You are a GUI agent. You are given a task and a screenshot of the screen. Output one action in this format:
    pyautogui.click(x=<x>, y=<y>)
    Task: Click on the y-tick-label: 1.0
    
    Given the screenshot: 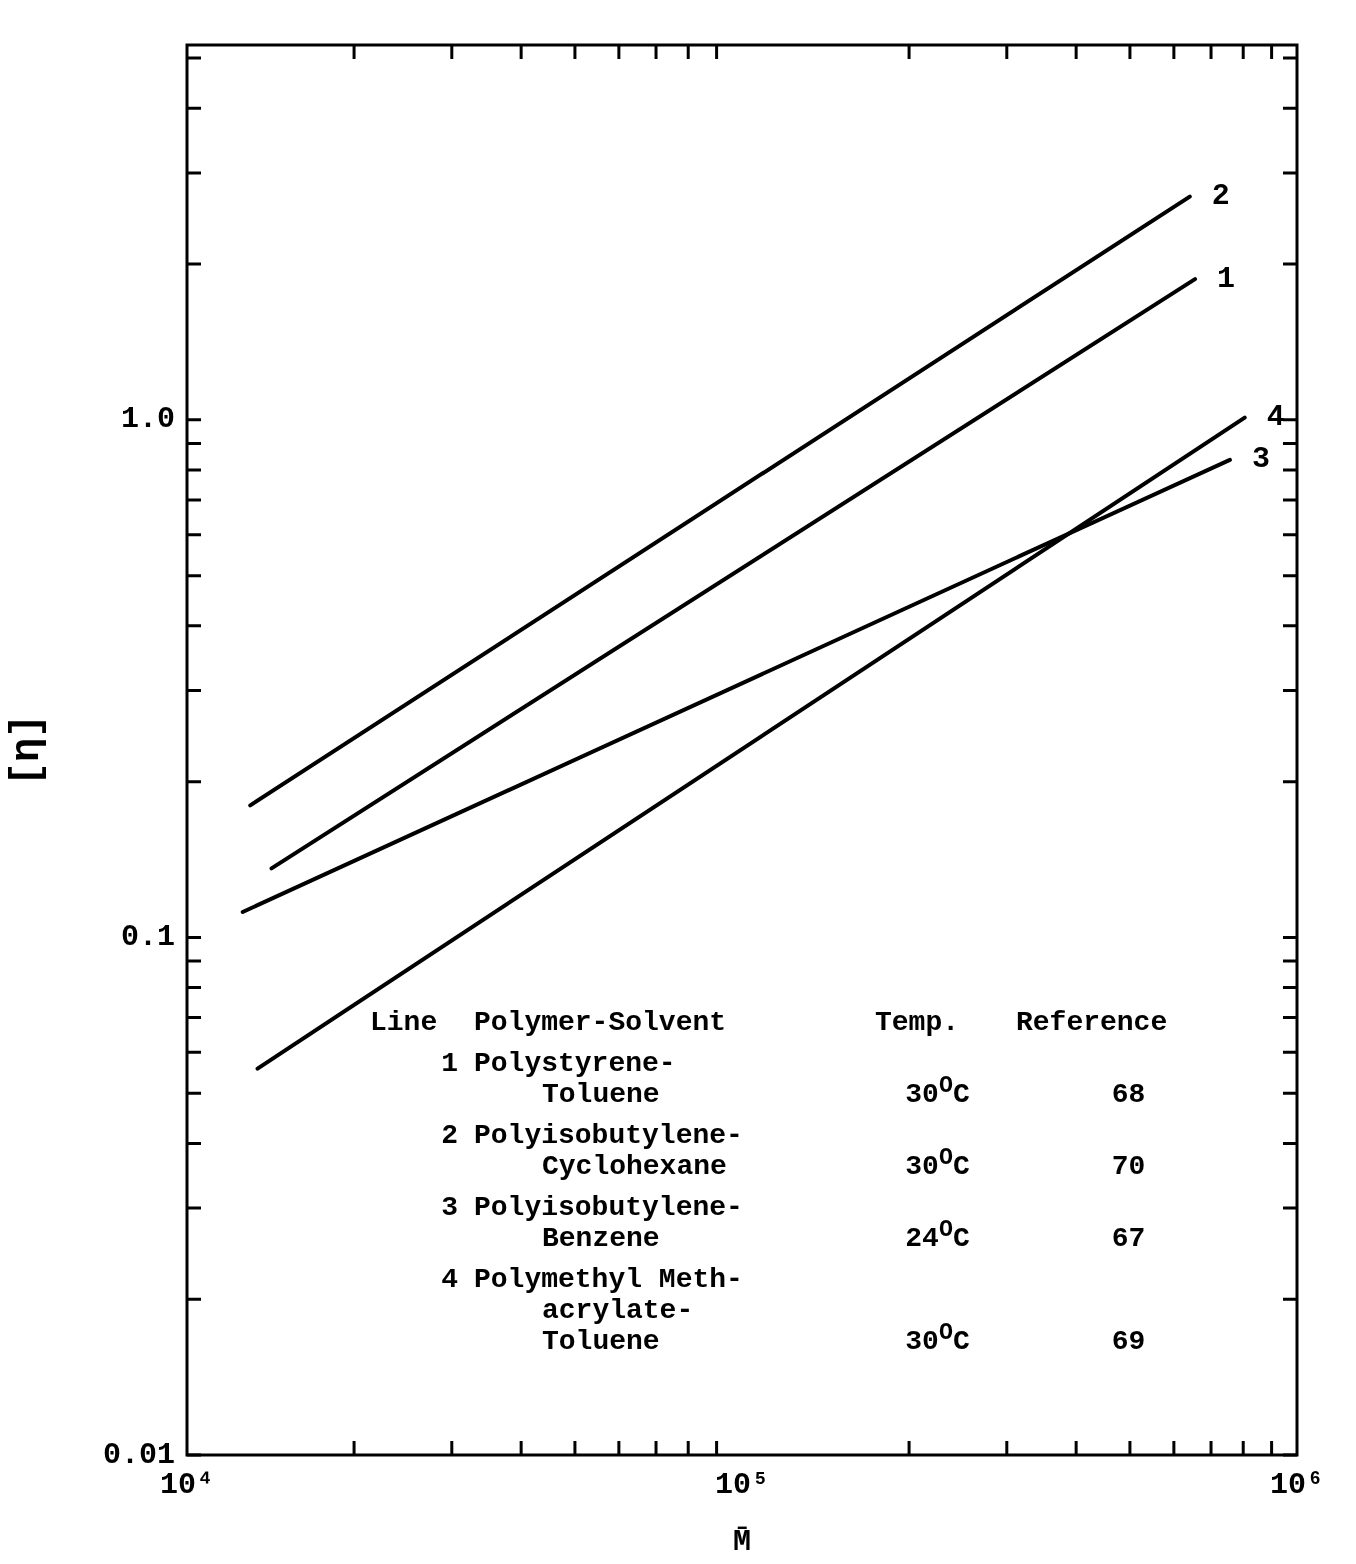 What is the action you would take?
    pyautogui.click(x=147, y=419)
    